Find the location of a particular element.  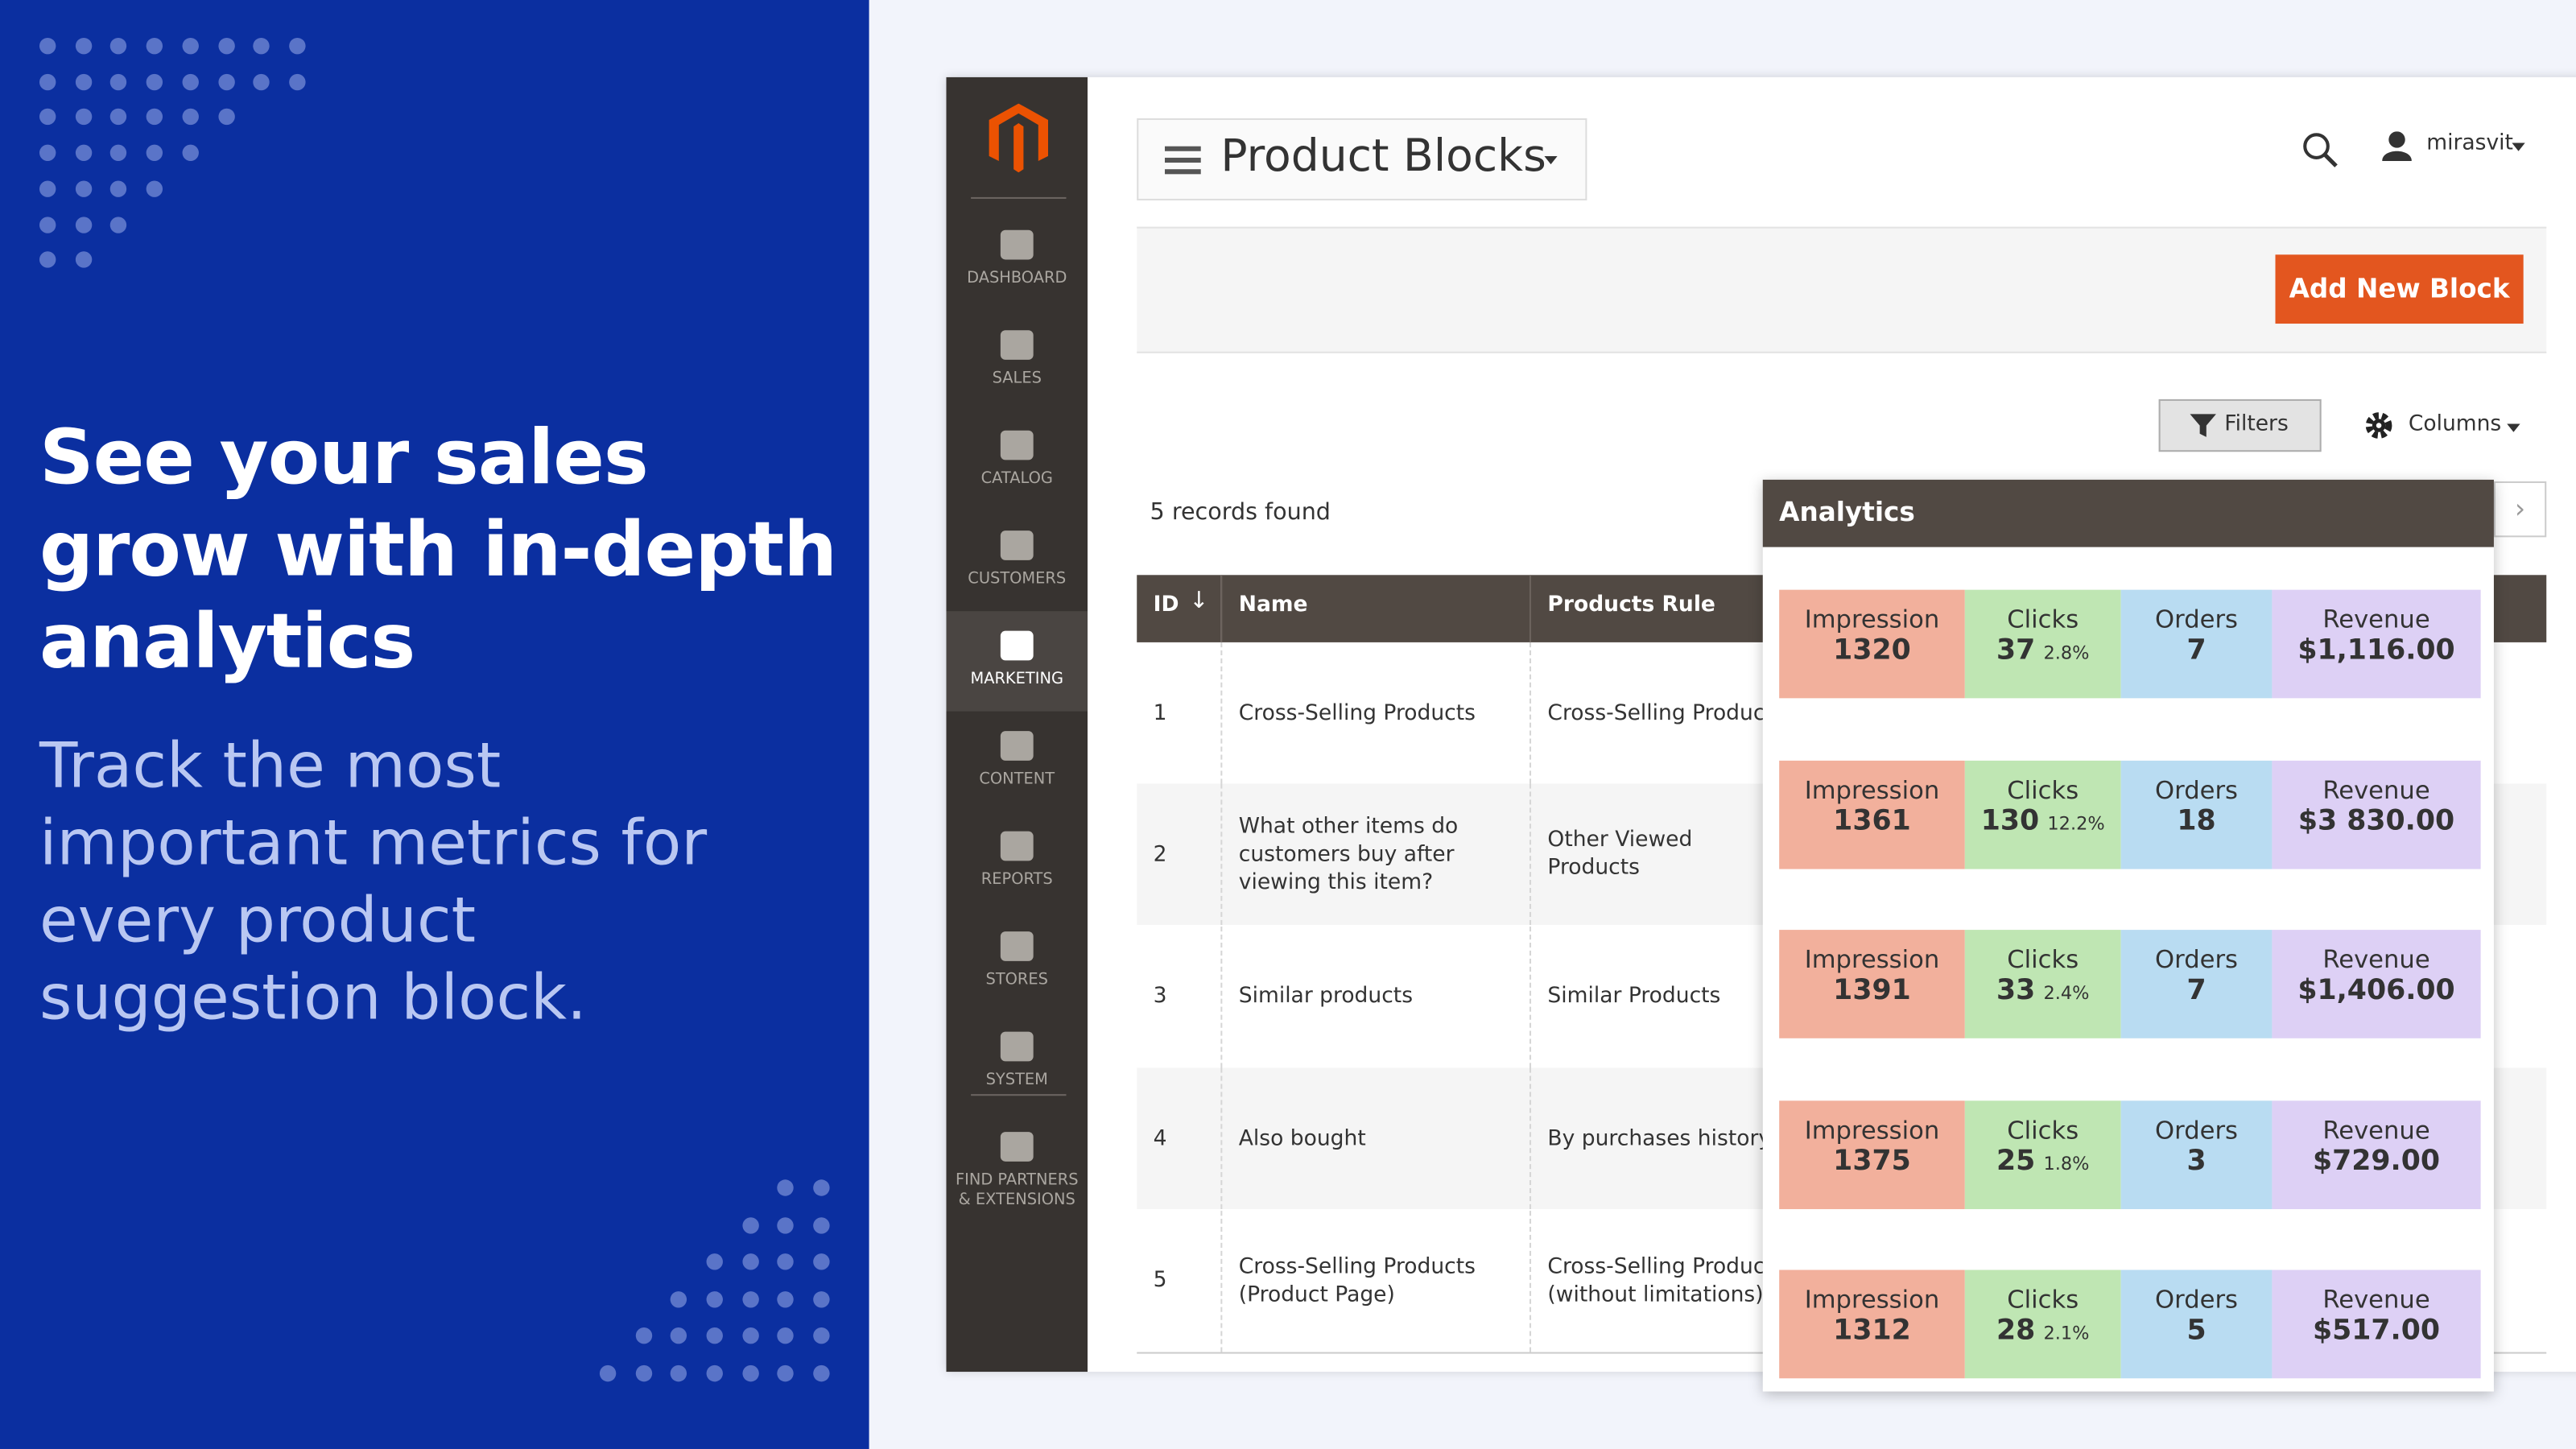

menu-label: STORES is located at coordinates (1016, 980).